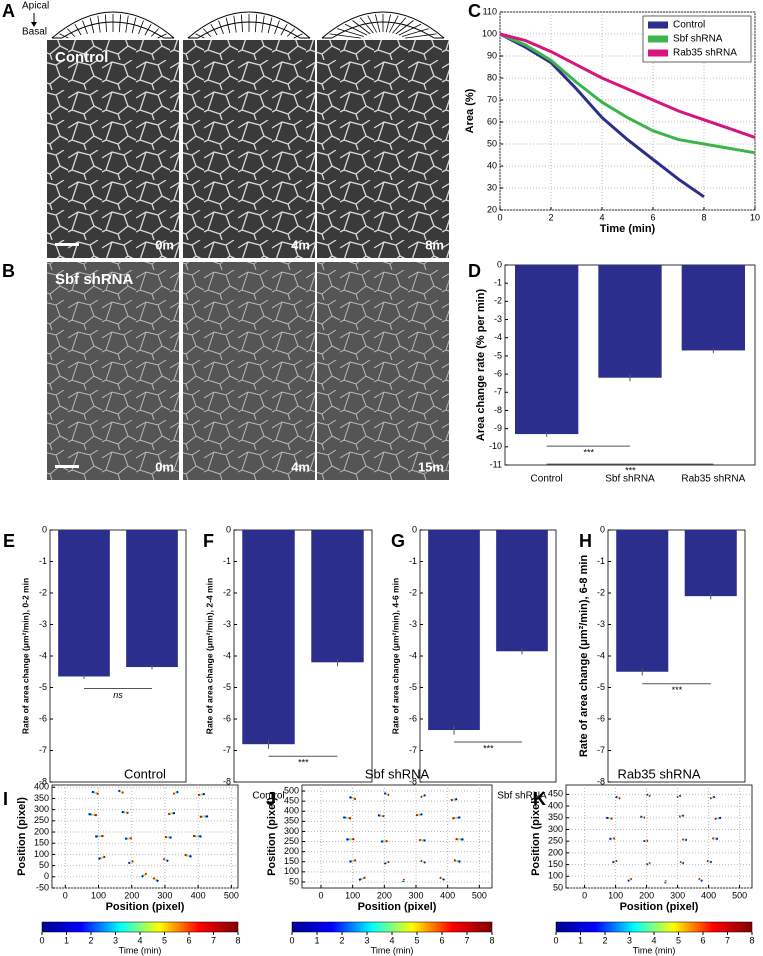 This screenshot has width=763, height=956. Describe the element at coordinates (653, 940) in the screenshot. I see `colorbar-tick-label: 4` at that location.